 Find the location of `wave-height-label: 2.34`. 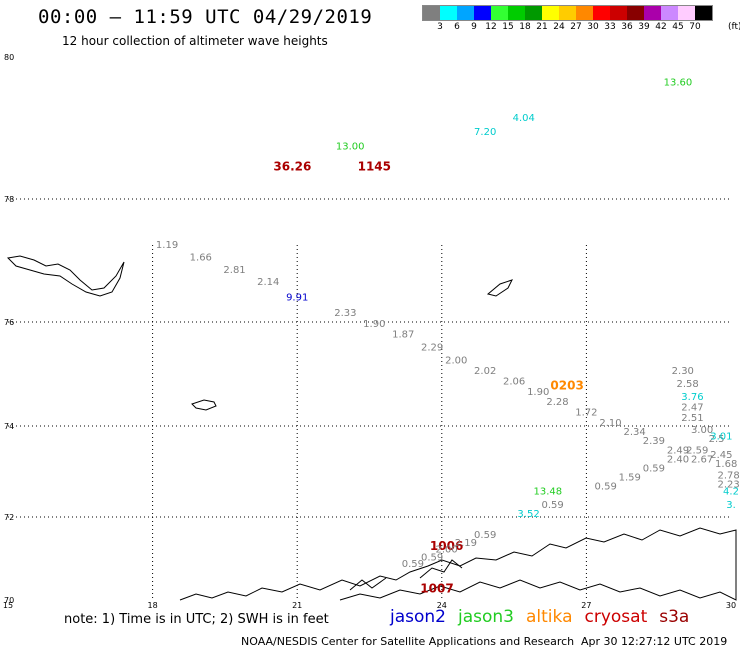

wave-height-label: 2.34 is located at coordinates (634, 432).